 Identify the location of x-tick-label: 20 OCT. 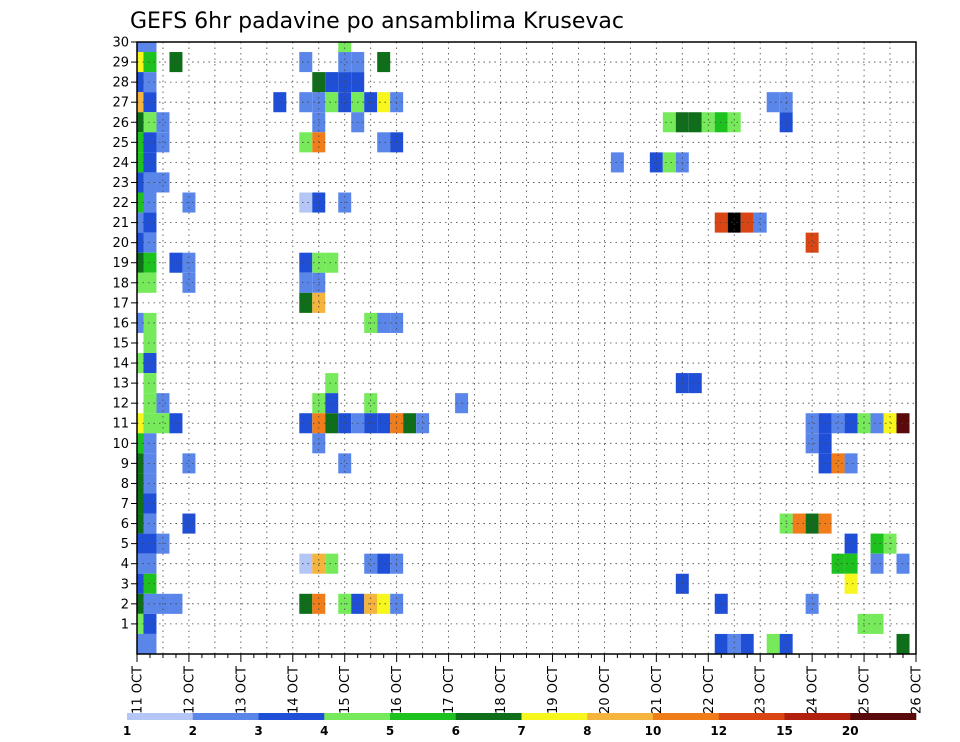
(605, 690).